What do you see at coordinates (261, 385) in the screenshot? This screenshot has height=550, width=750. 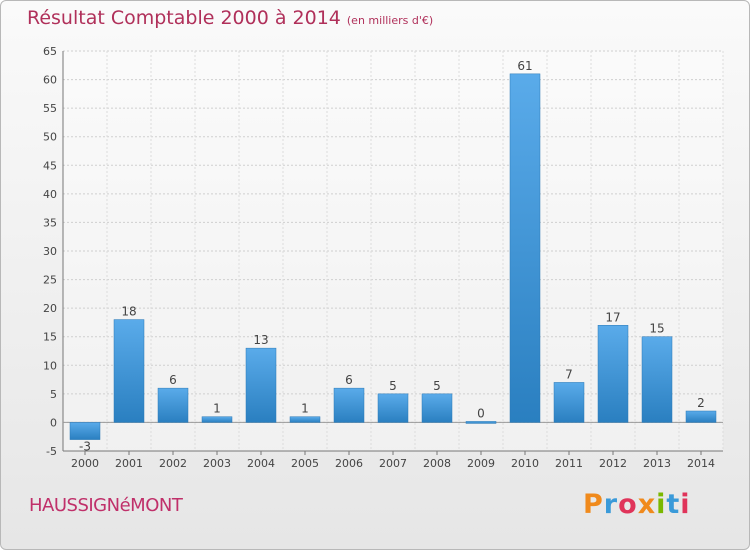 I see `bar-2004` at bounding box center [261, 385].